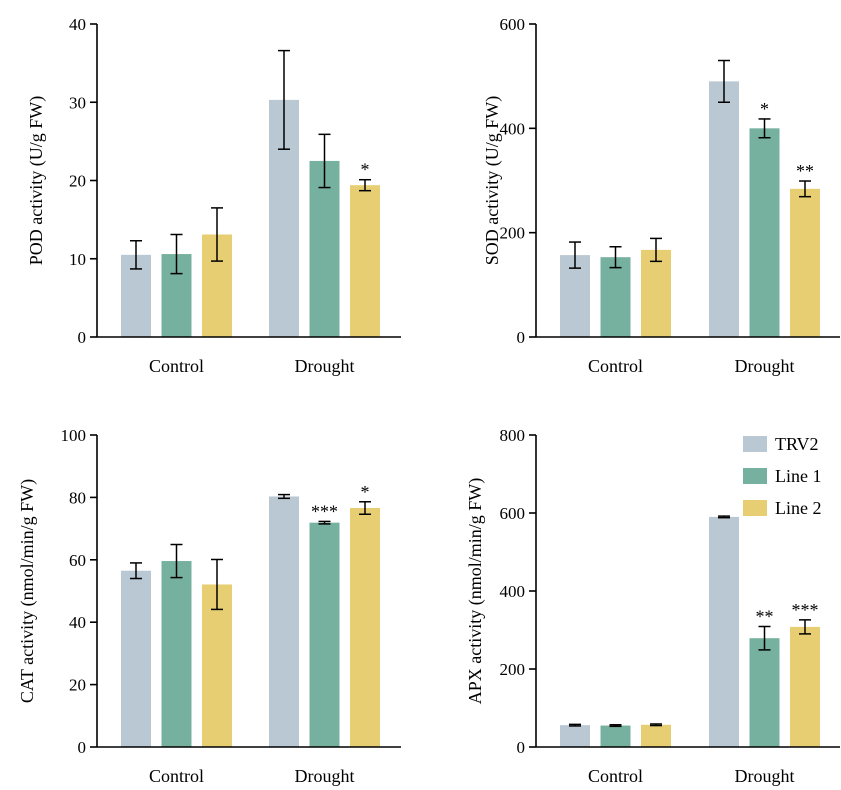 The height and width of the screenshot is (790, 841). I want to click on cat-bar-line2-control, so click(217, 665).